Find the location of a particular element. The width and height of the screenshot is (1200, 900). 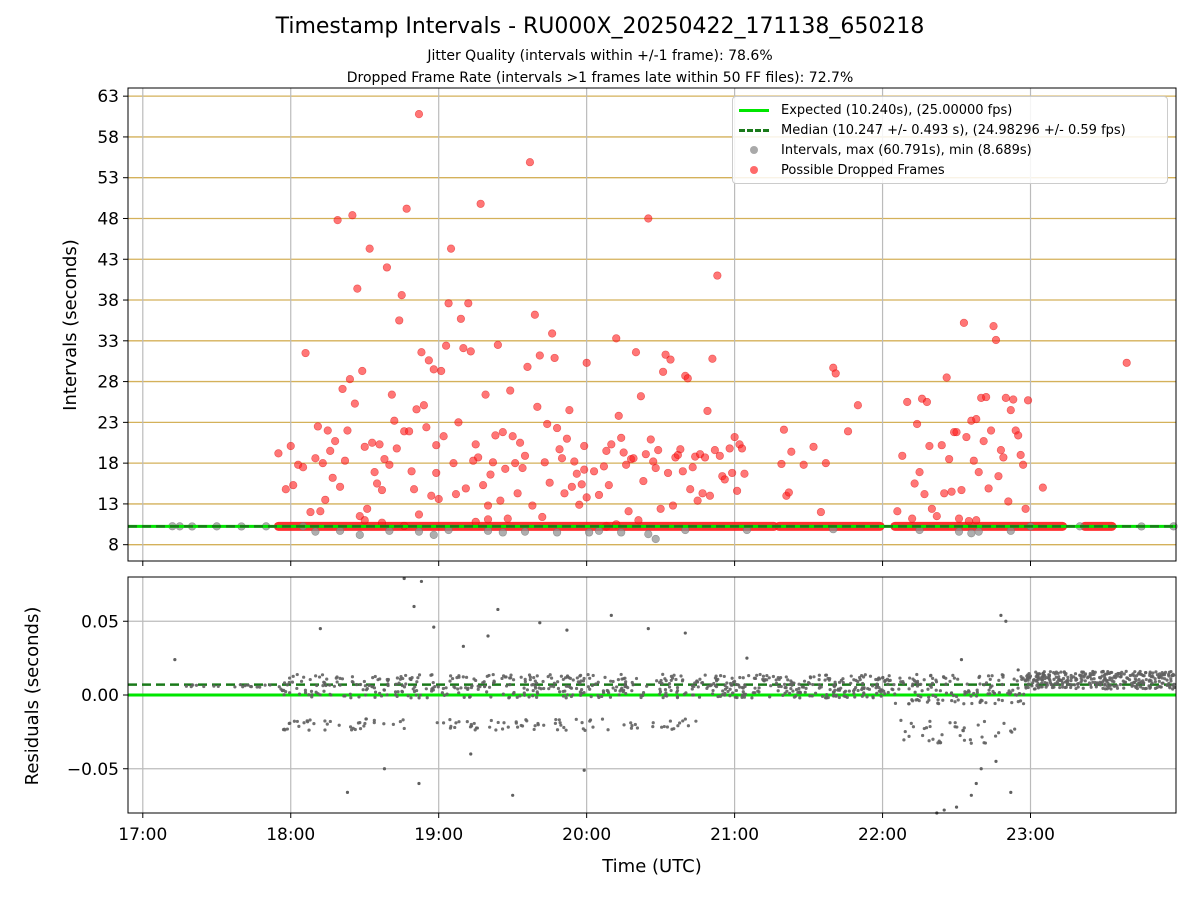

x-tick-label: 20:00 is located at coordinates (586, 835).